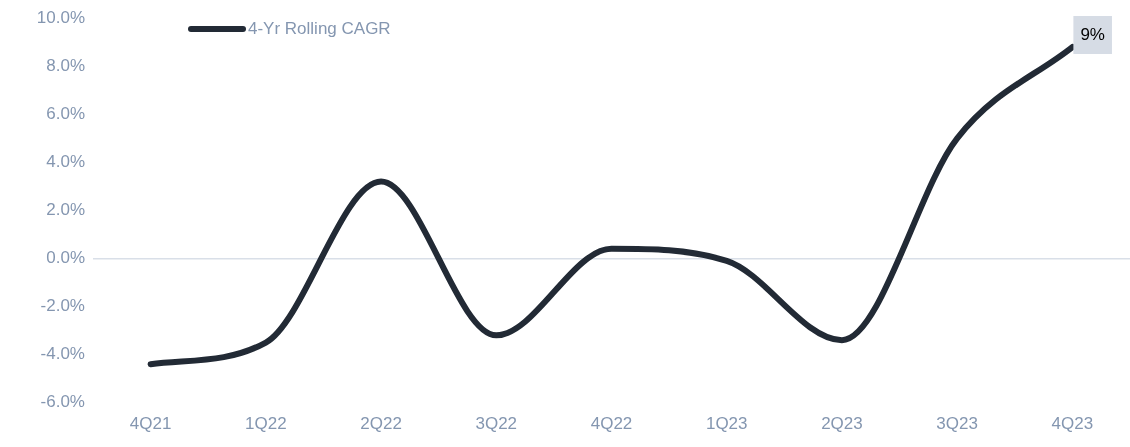 The image size is (1130, 447). Describe the element at coordinates (611, 424) in the screenshot. I see `x-tick-label: 4Q22` at that location.